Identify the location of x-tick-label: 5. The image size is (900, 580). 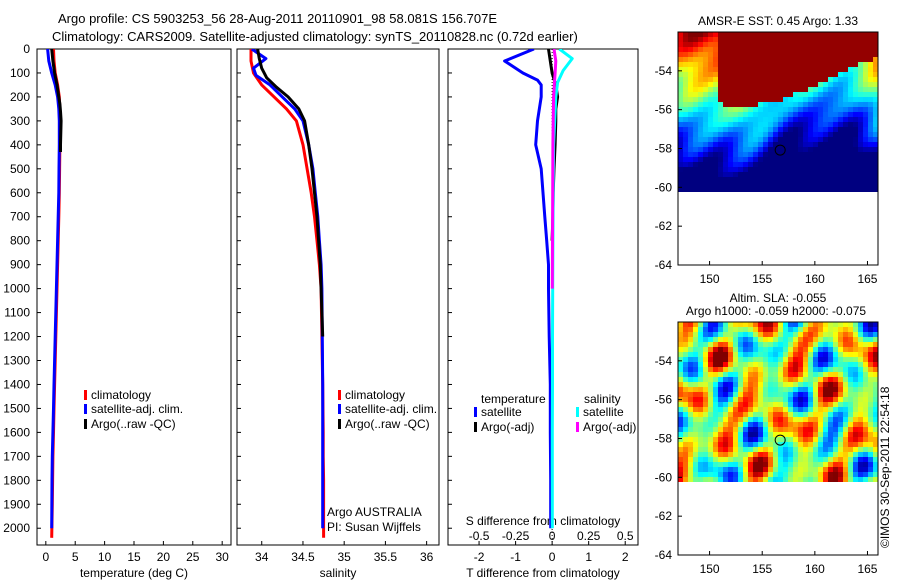
(75, 557).